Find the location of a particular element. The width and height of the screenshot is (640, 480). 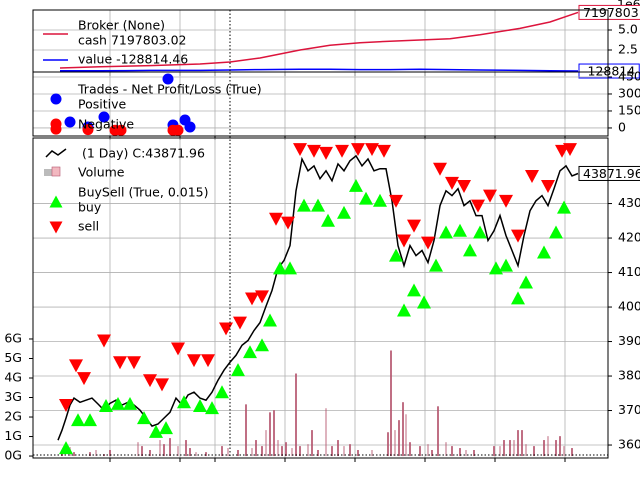

tag-label: -128814 is located at coordinates (609, 71).